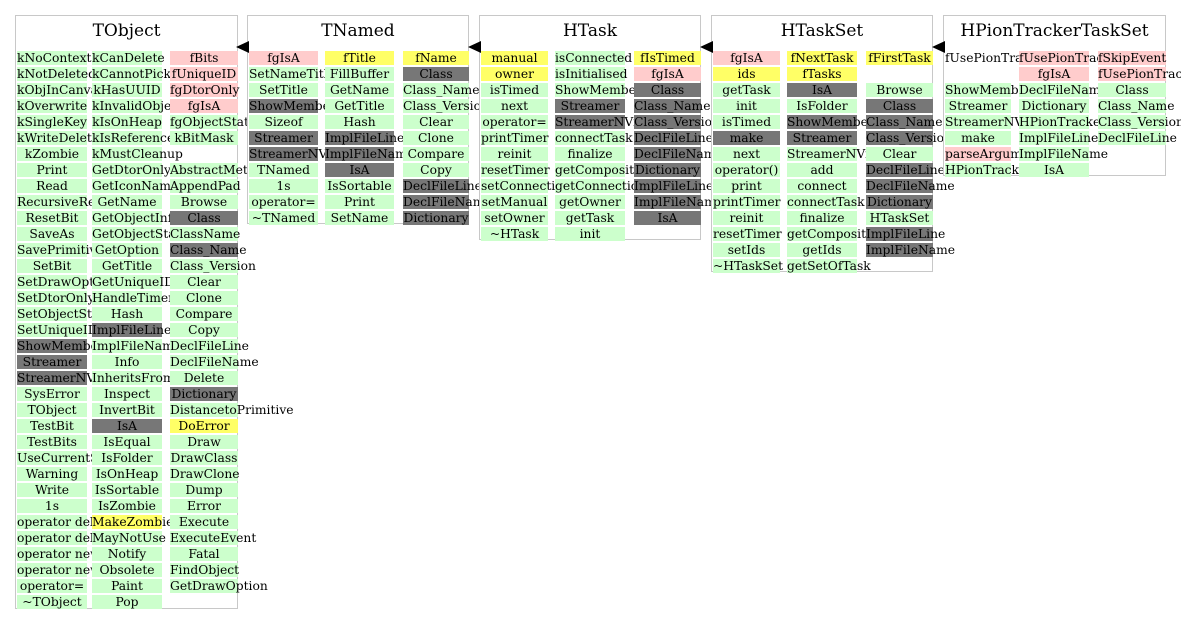 The width and height of the screenshot is (1181, 624). What do you see at coordinates (132, 170) in the screenshot?
I see `member-getdtoronly: GetDtorOnly` at bounding box center [132, 170].